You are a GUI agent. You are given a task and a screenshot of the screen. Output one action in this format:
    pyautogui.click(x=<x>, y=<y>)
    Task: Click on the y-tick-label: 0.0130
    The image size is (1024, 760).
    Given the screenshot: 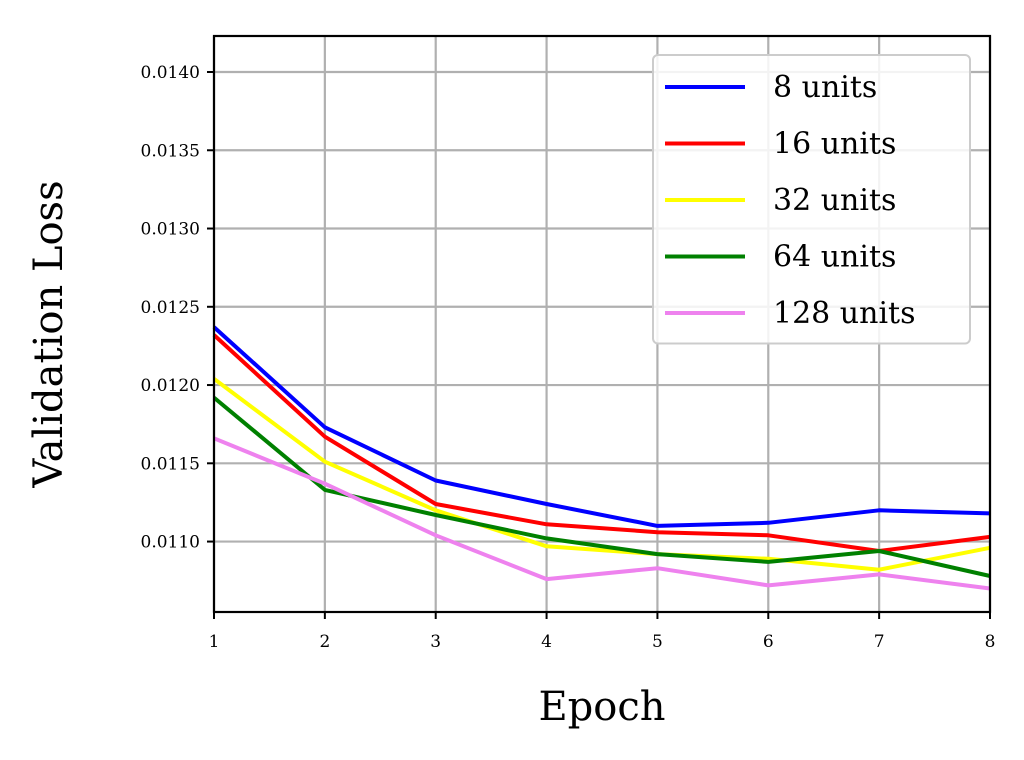 What is the action you would take?
    pyautogui.click(x=170, y=230)
    